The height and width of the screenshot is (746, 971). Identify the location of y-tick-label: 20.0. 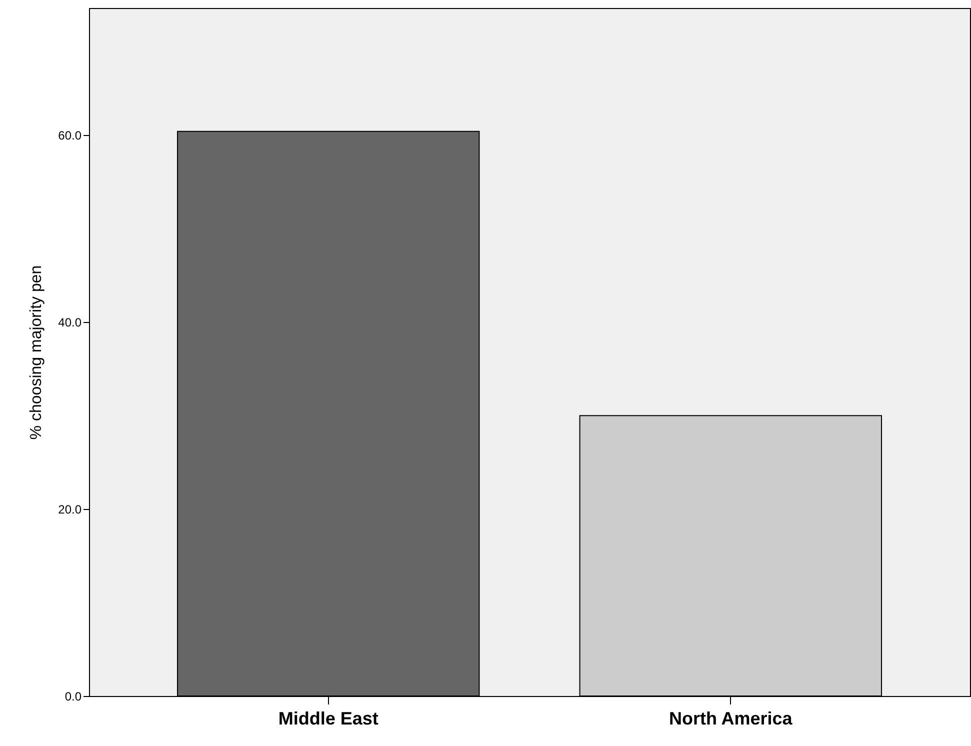
(70, 509).